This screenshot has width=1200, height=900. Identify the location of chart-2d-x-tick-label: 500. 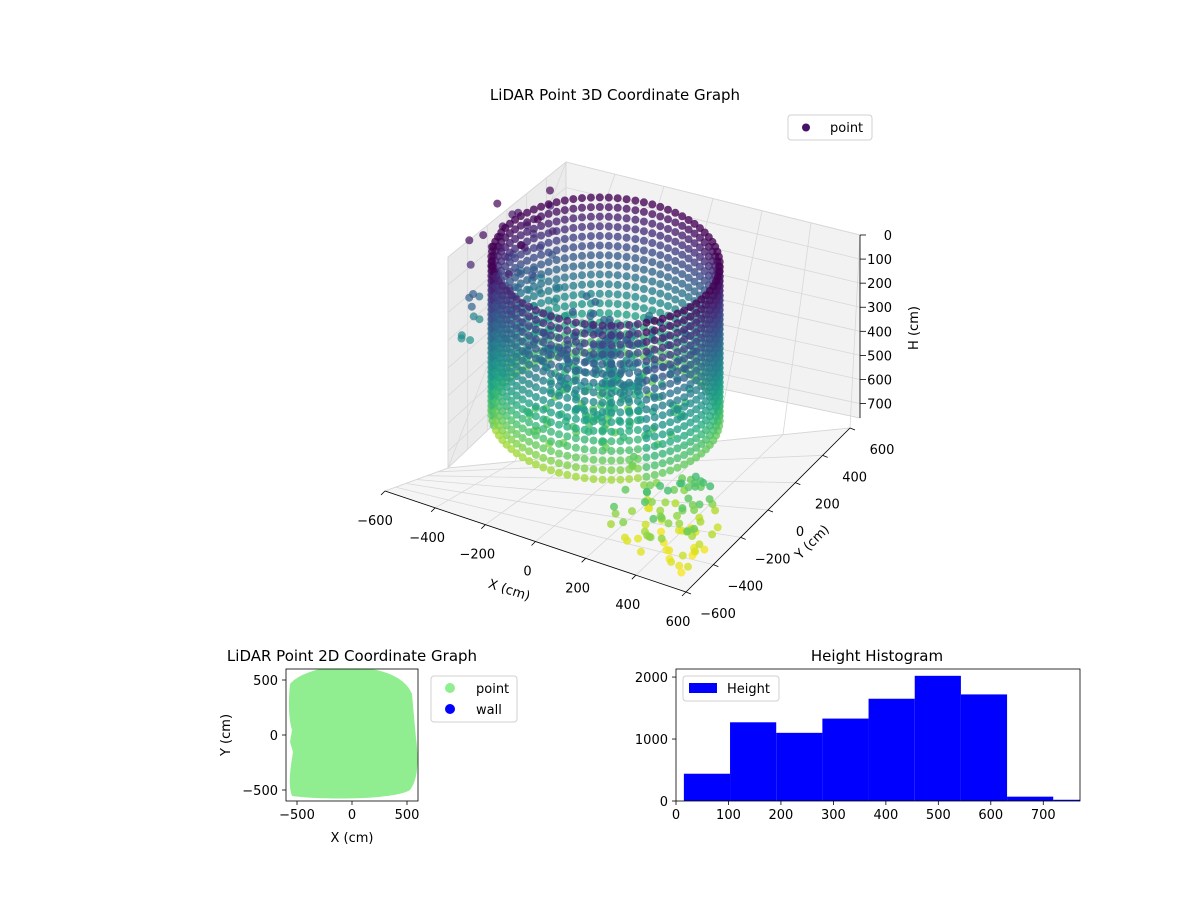
(407, 815).